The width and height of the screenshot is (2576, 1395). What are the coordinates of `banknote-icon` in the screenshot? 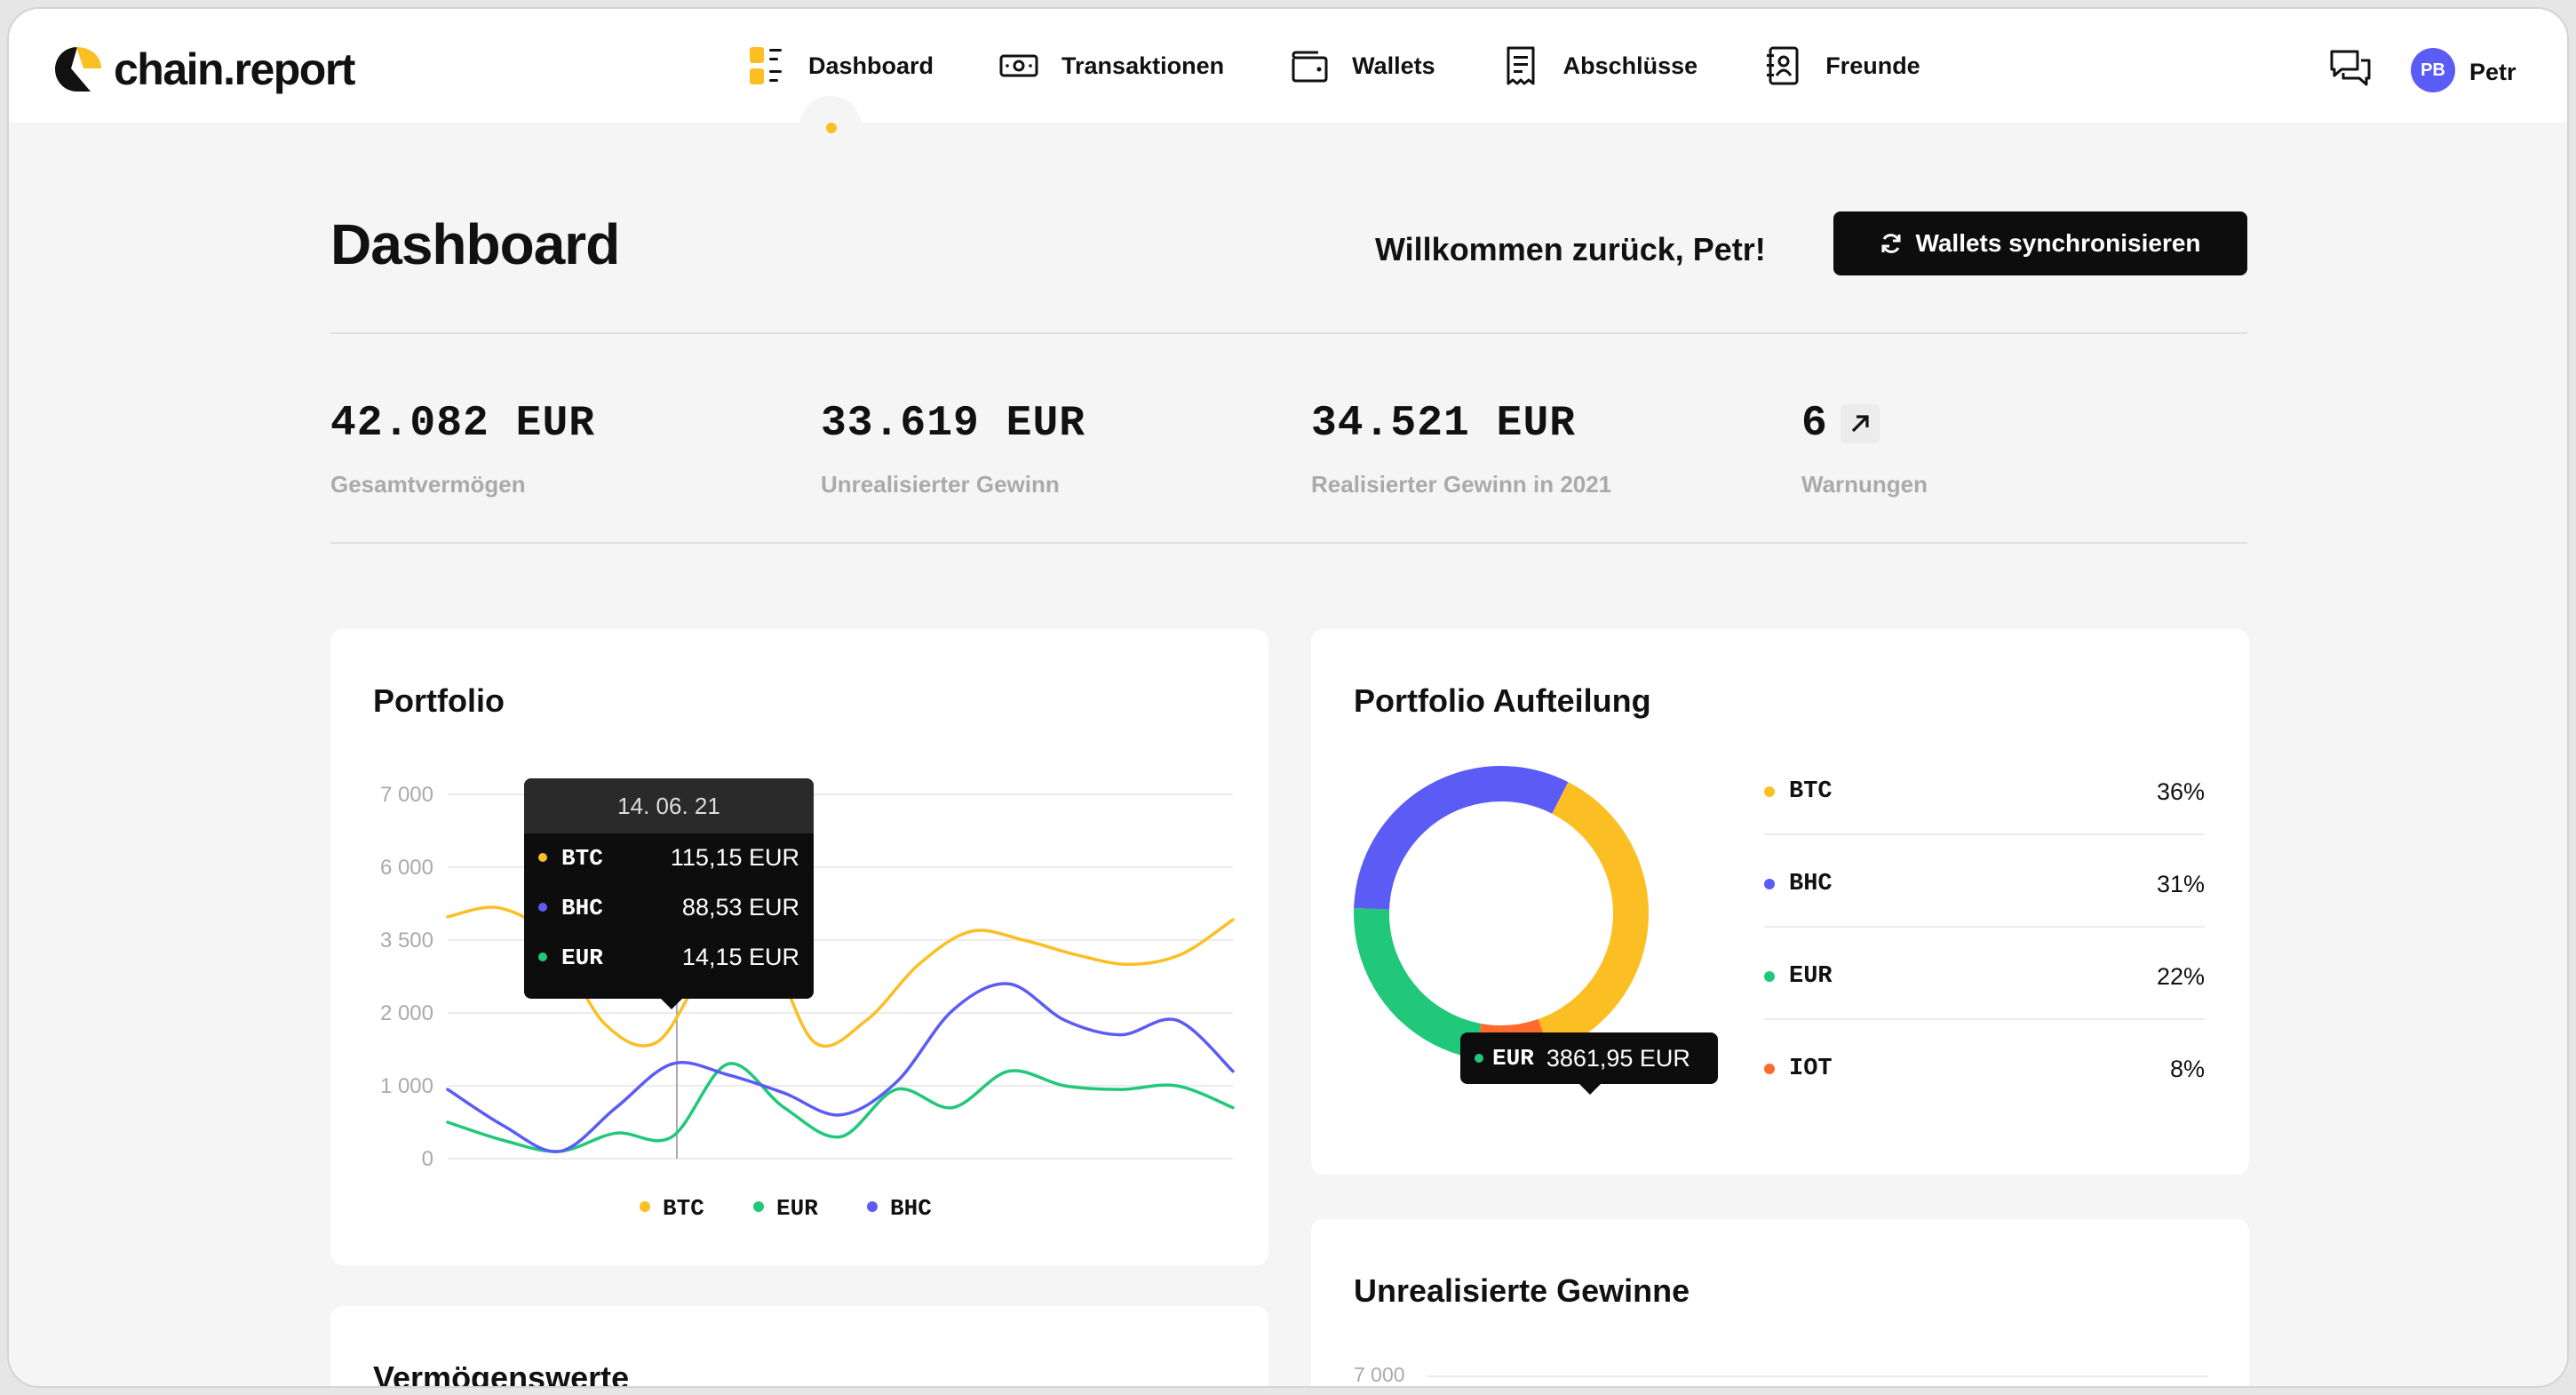 It's located at (1018, 65).